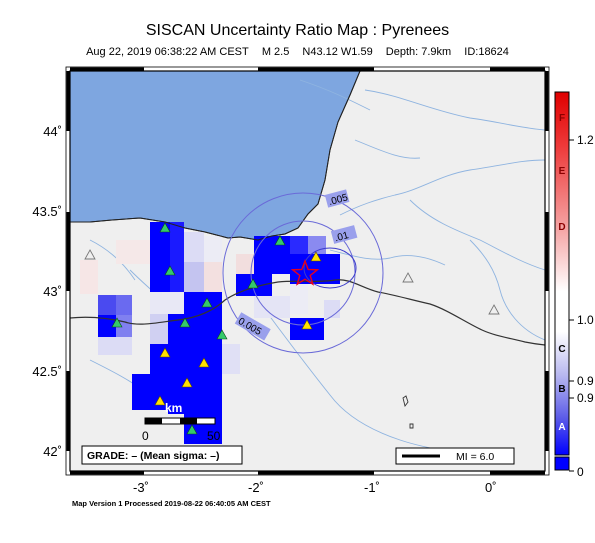 The height and width of the screenshot is (543, 595). What do you see at coordinates (47, 371) in the screenshot?
I see `y-tick-label: 42.5˚` at bounding box center [47, 371].